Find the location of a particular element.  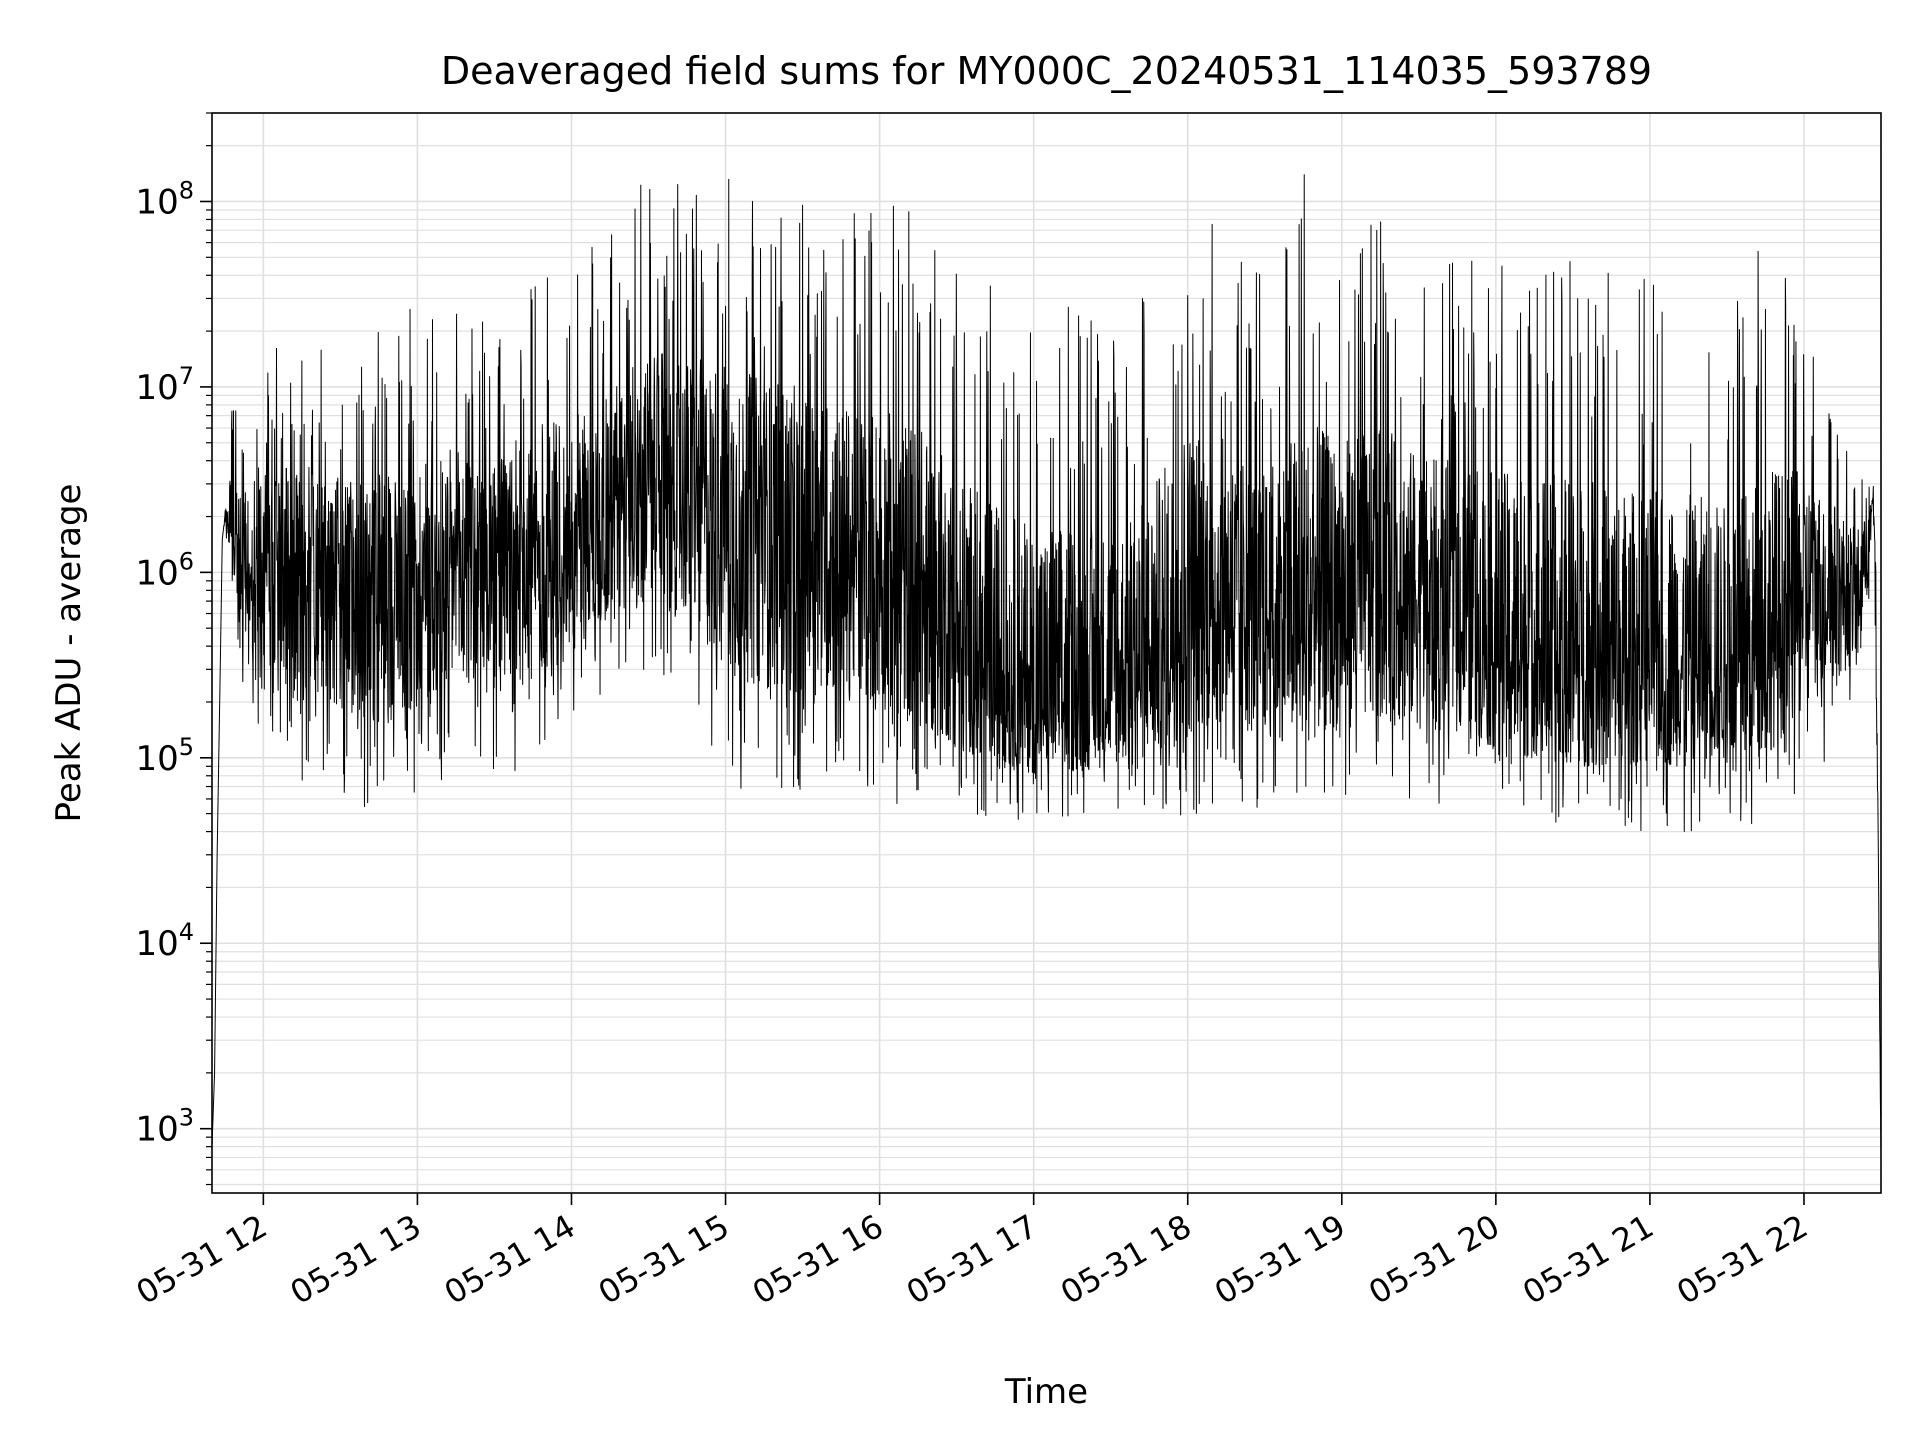

y-tick-label: 10⁶ is located at coordinates (164, 570).